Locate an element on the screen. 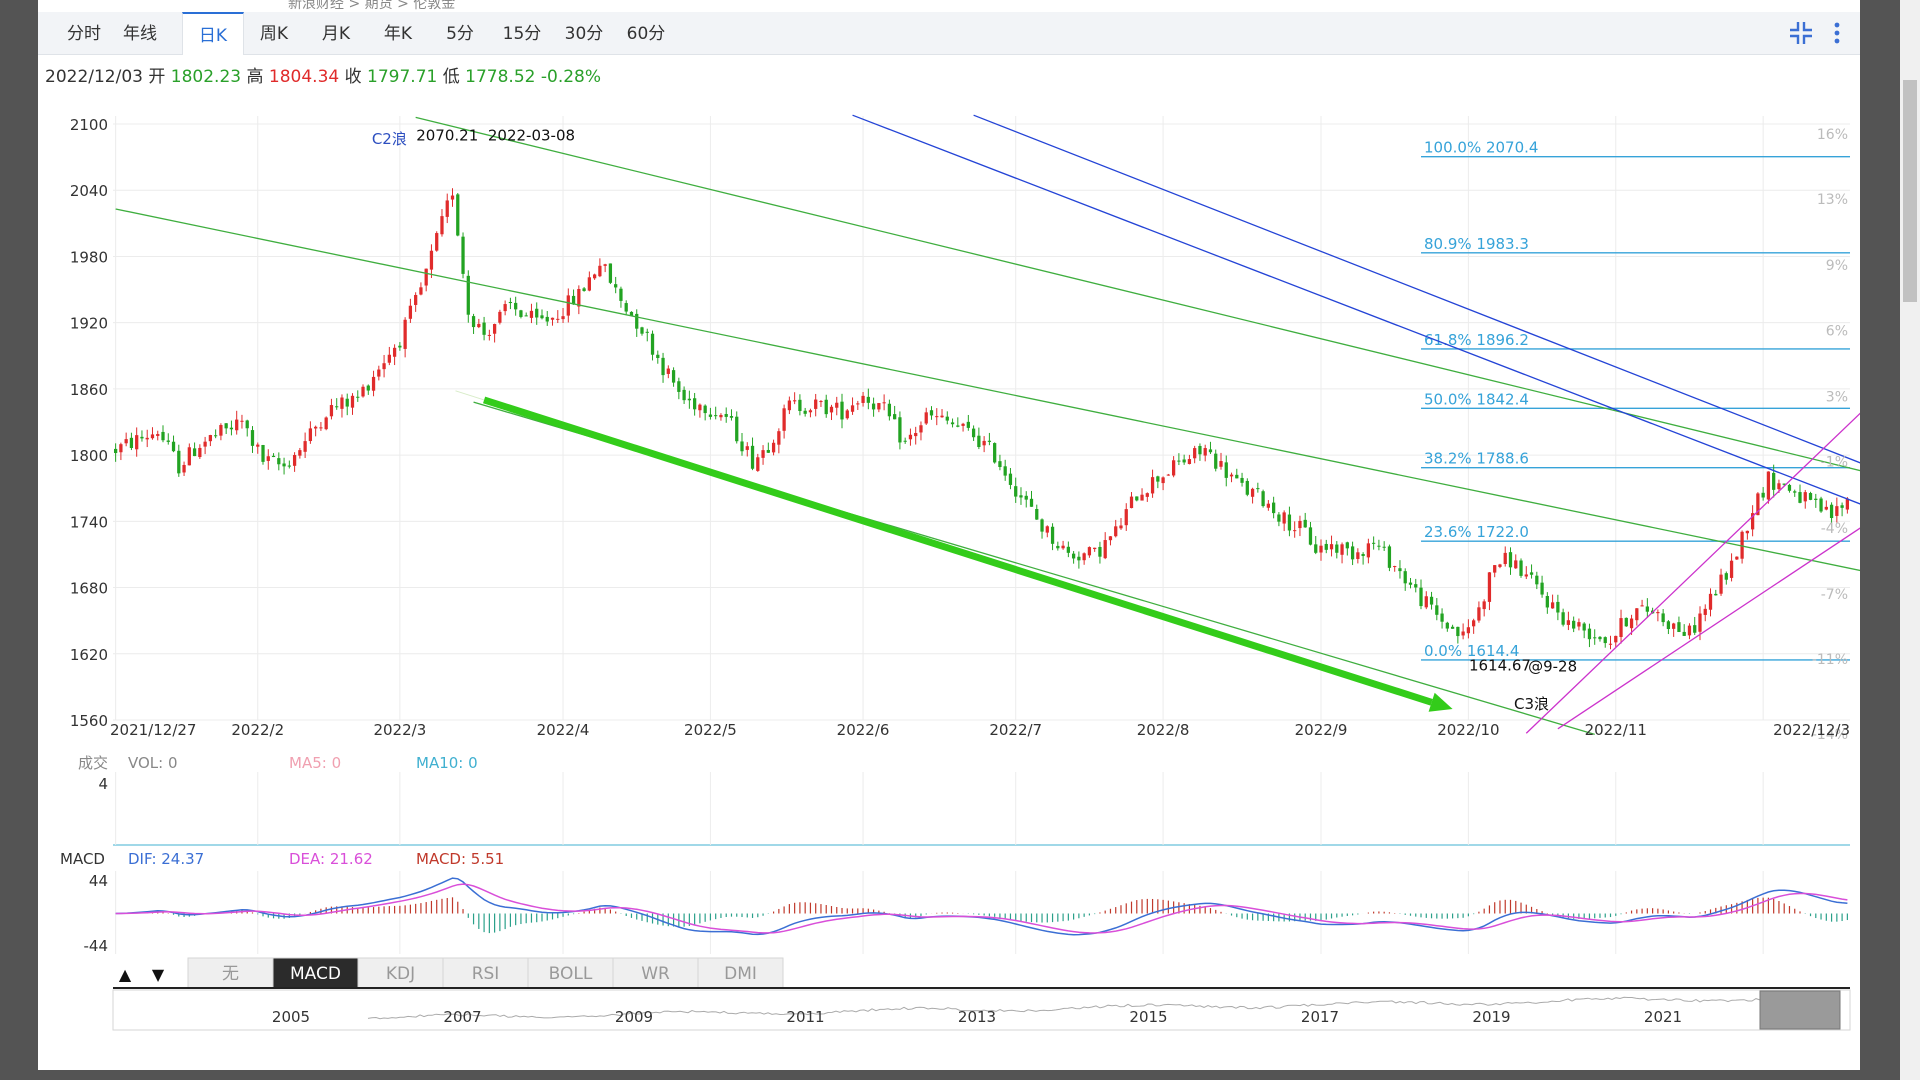 This screenshot has width=1920, height=1080. x-tick-label: 2022/8 is located at coordinates (1163, 730).